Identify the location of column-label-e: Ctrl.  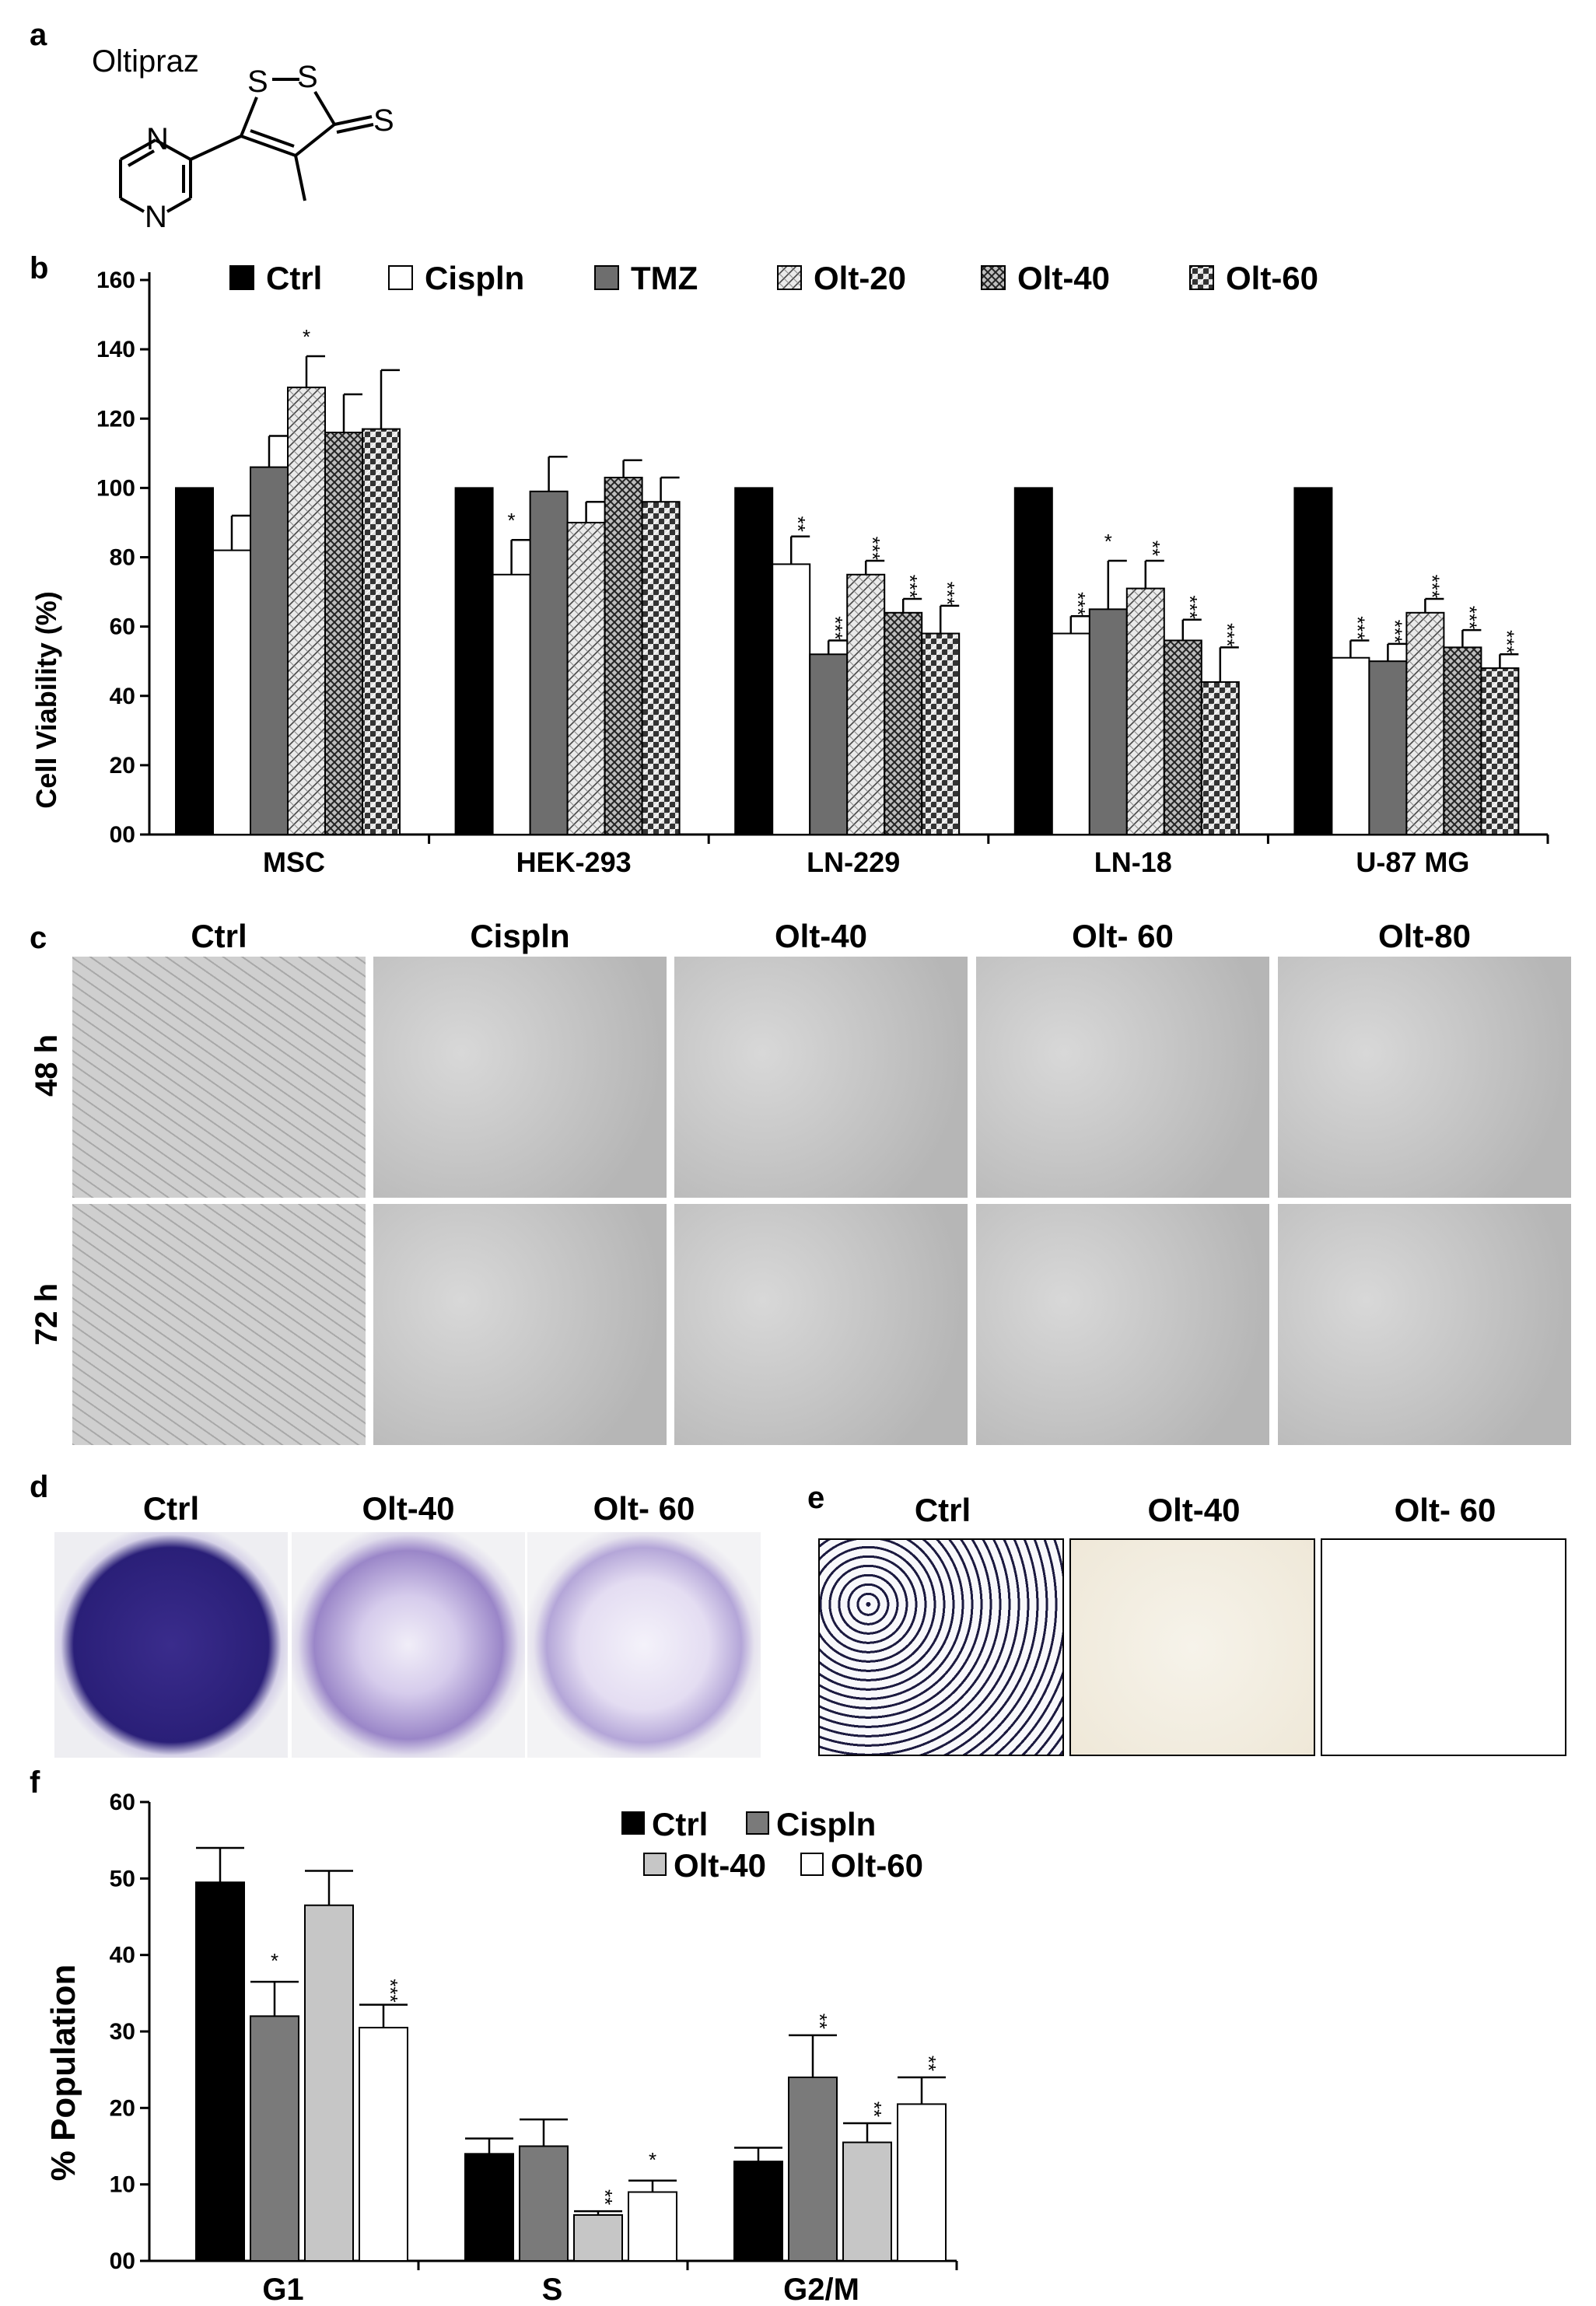
(943, 1510).